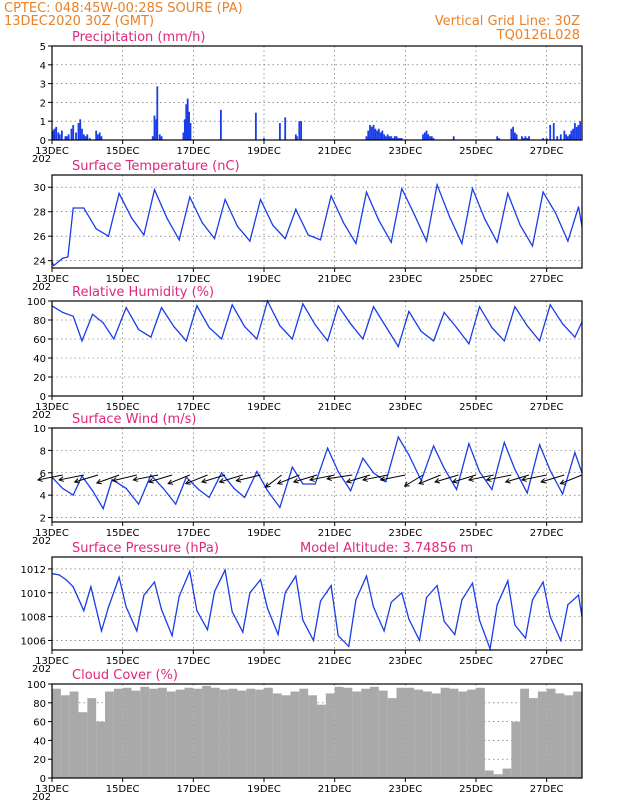 The image size is (618, 804). What do you see at coordinates (43, 451) in the screenshot?
I see `y-tick-label: 8` at bounding box center [43, 451].